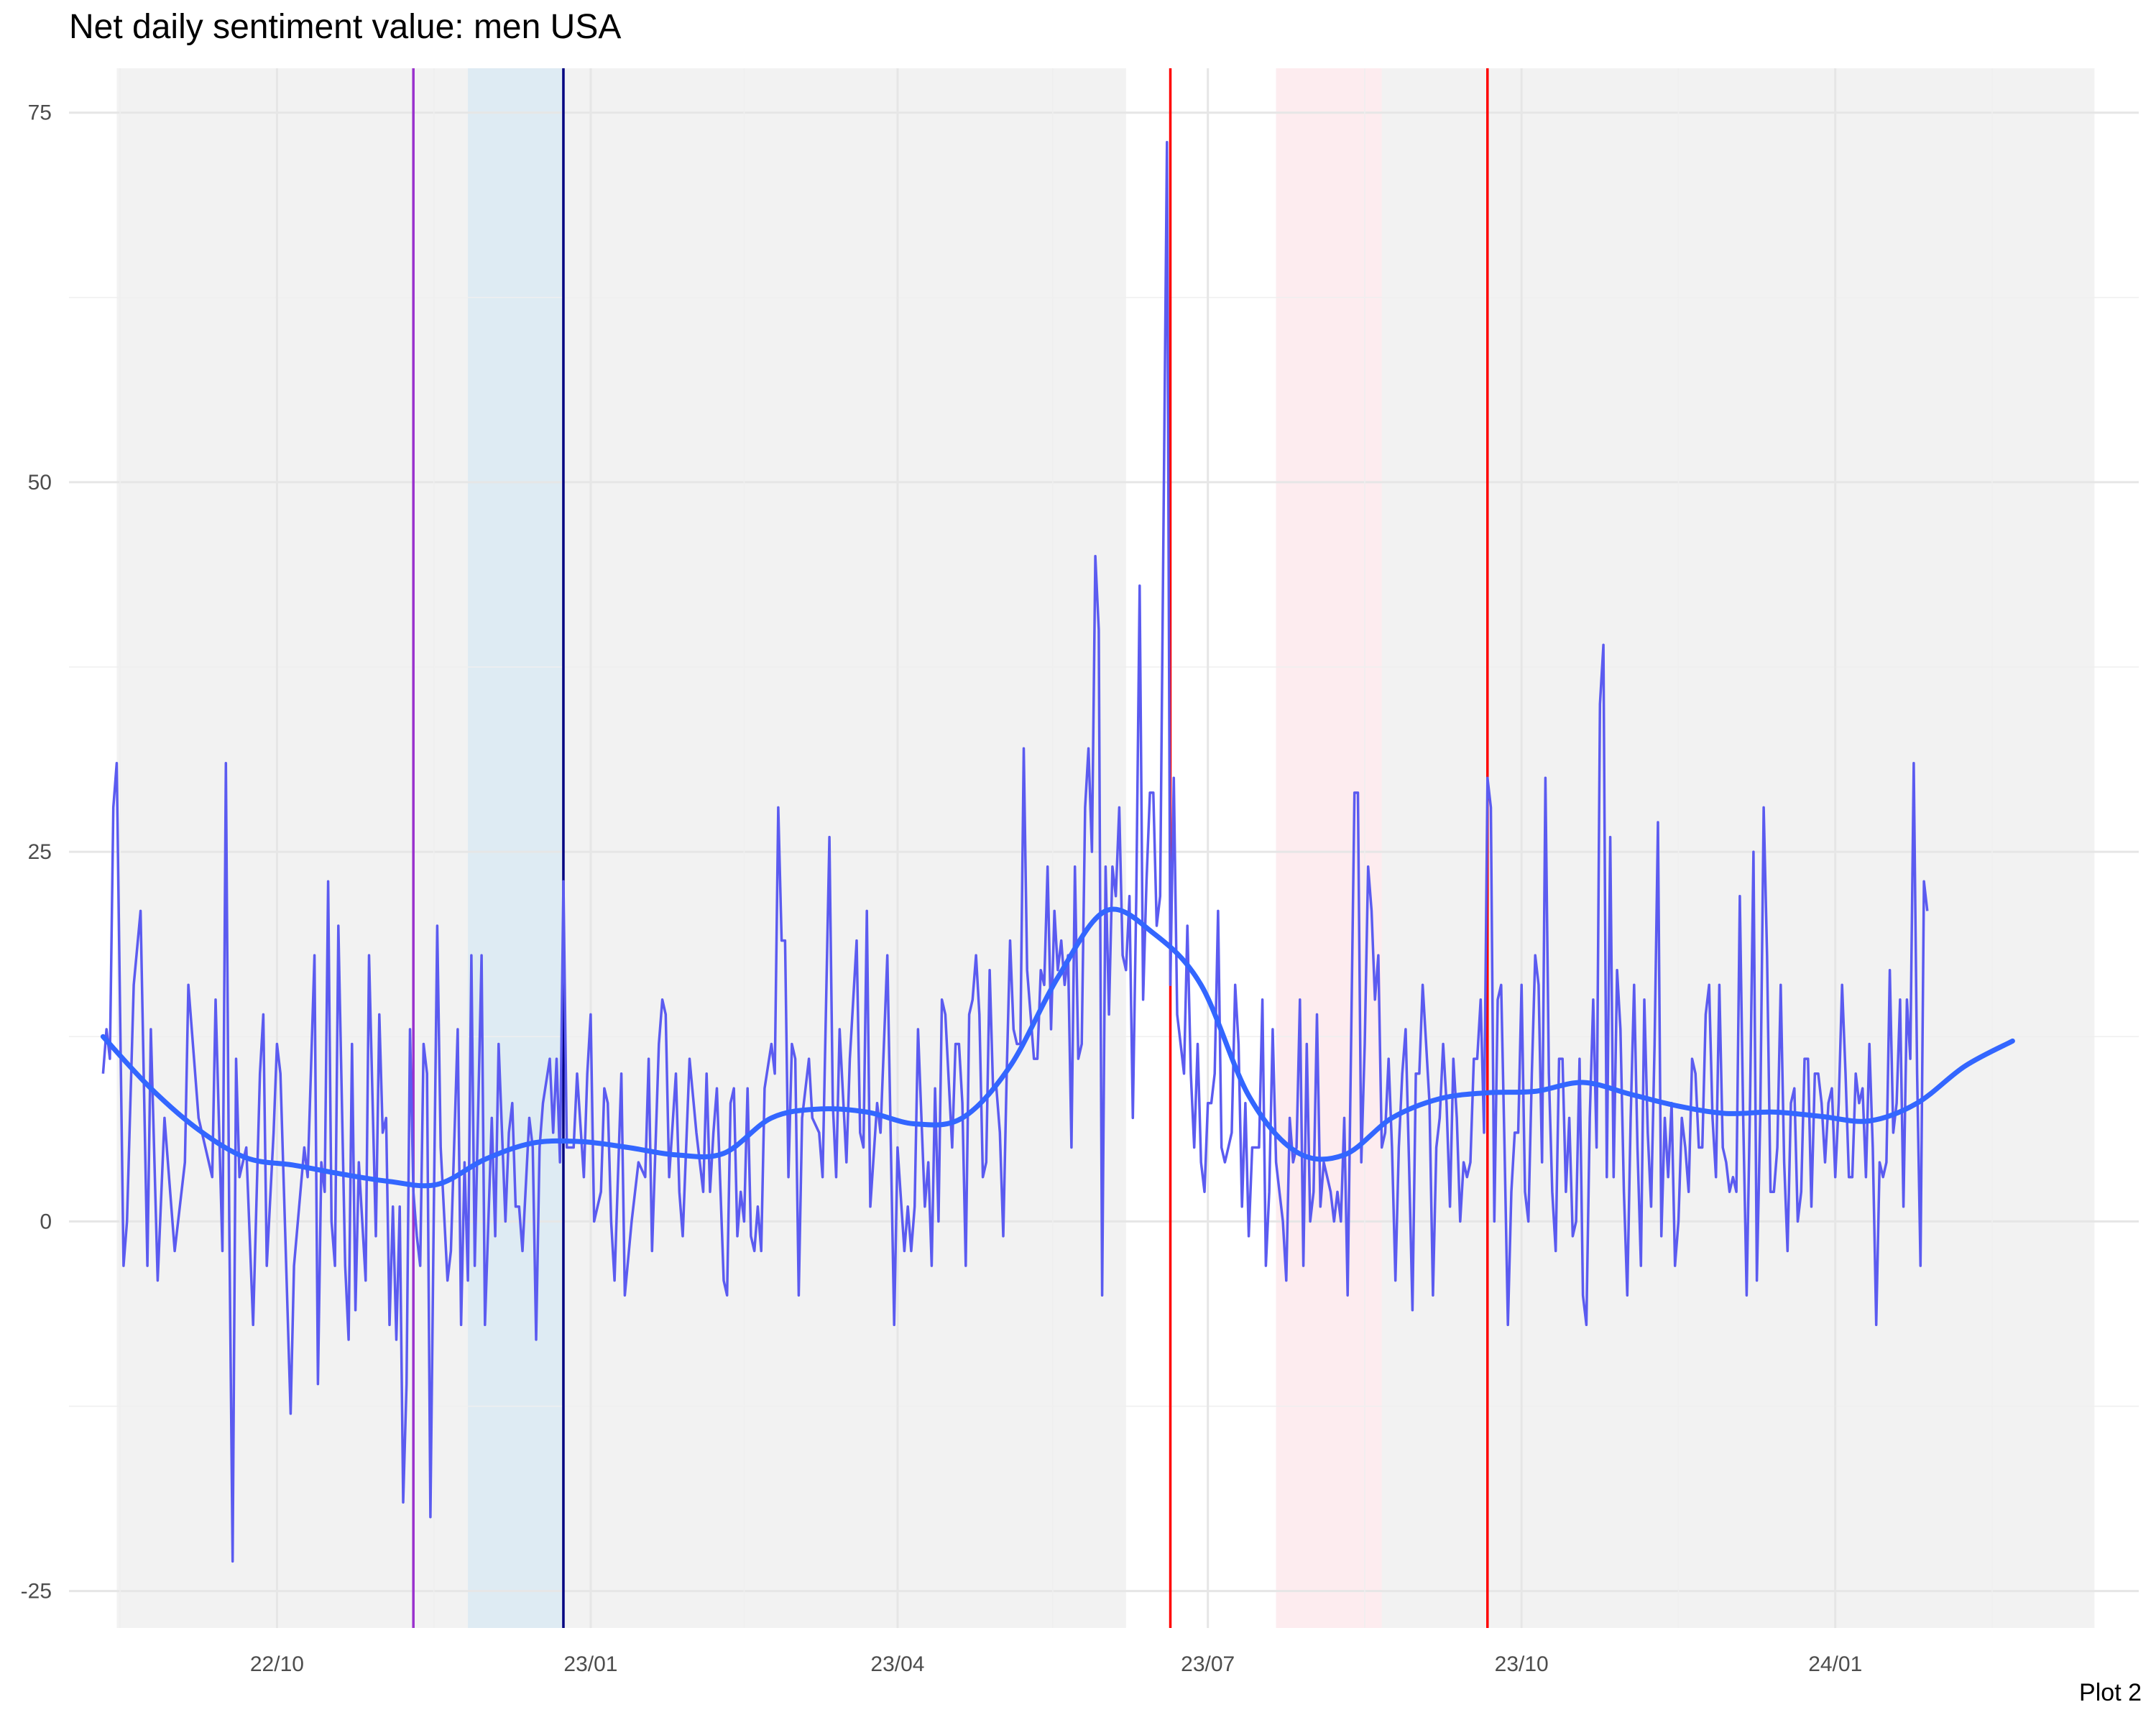  Describe the element at coordinates (590, 1664) in the screenshot. I see `x-tick-label: 23/01` at that location.